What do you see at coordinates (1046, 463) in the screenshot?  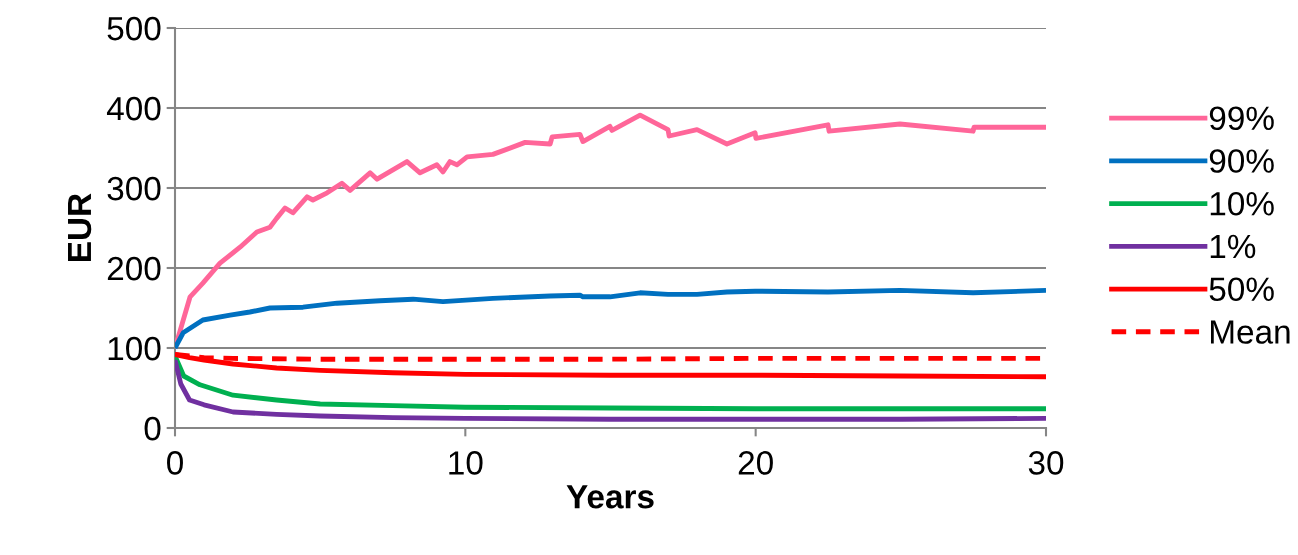 I see `x-tick-label: 30` at bounding box center [1046, 463].